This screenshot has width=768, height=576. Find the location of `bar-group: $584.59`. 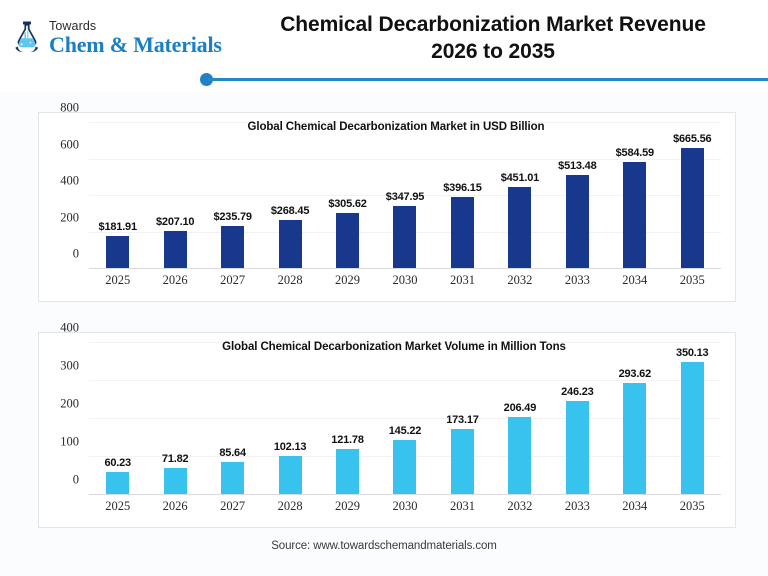

bar-group: $584.59 is located at coordinates (634, 196).